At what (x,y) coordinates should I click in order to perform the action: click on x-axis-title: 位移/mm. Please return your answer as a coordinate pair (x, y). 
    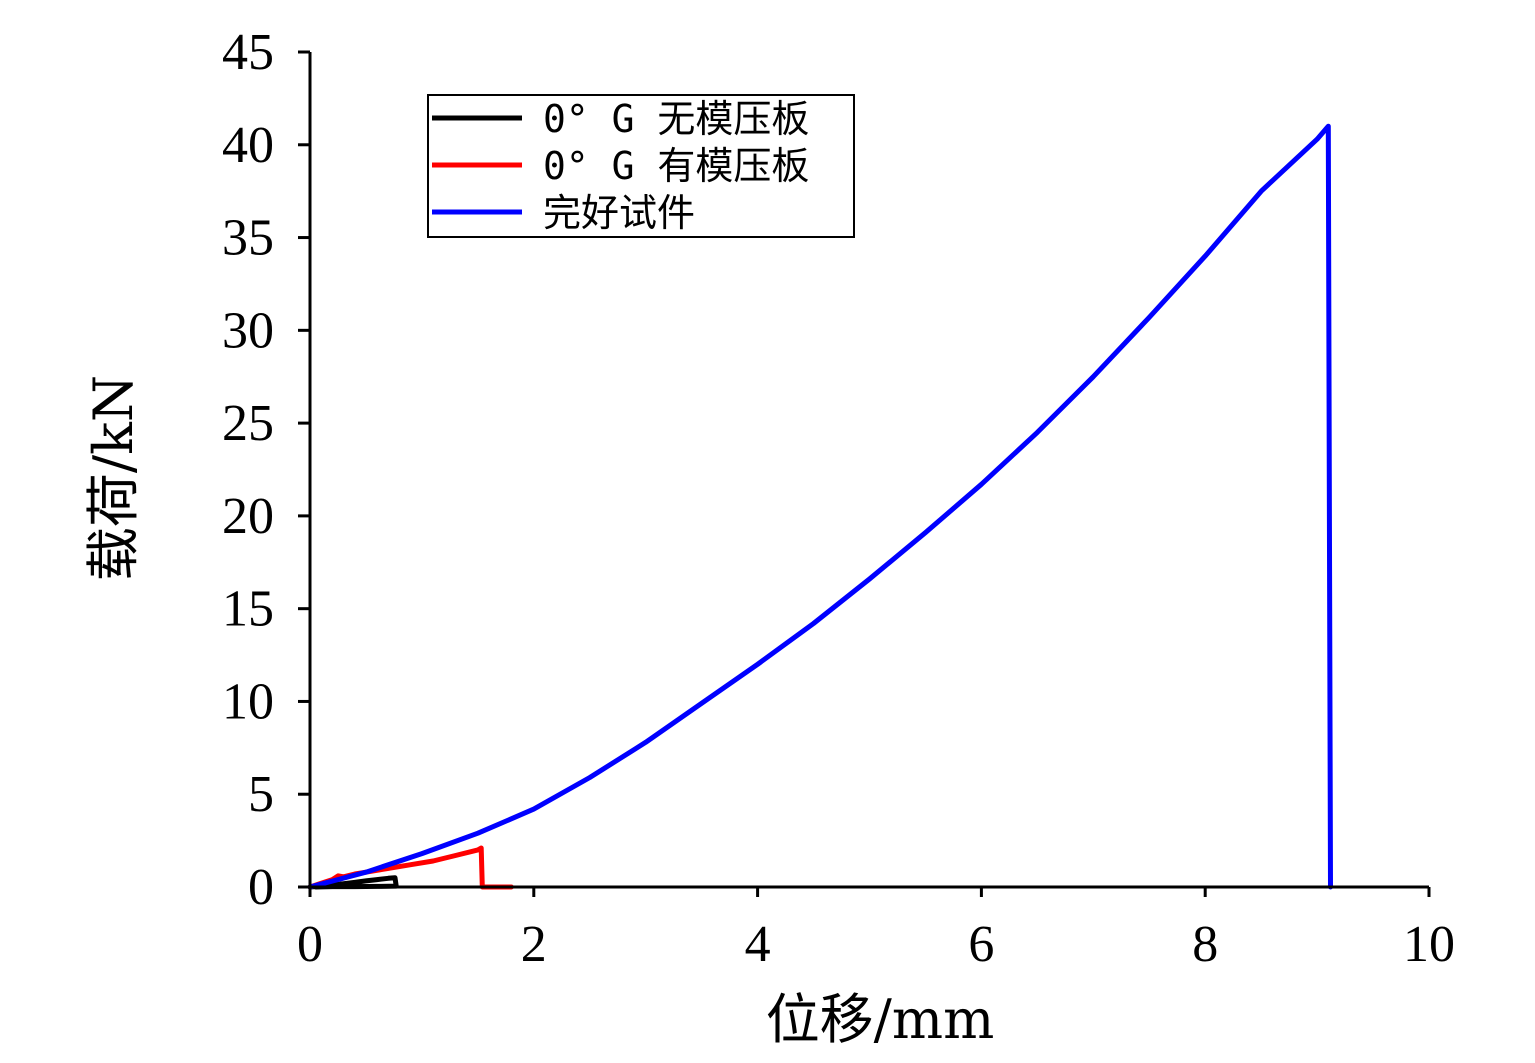
    Looking at the image, I should click on (880, 1019).